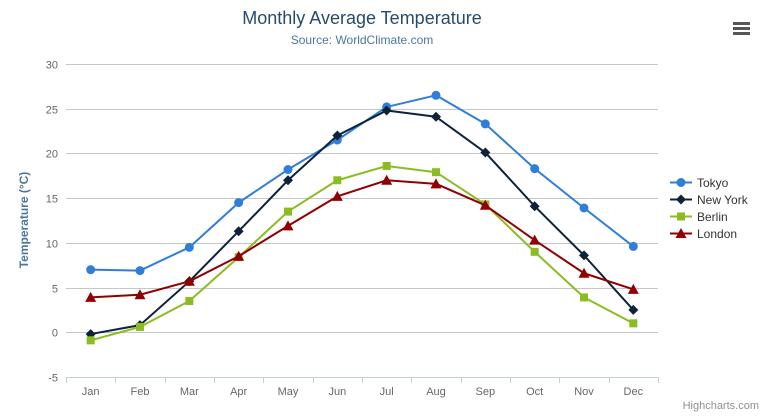 The height and width of the screenshot is (416, 769). What do you see at coordinates (337, 195) in the screenshot?
I see `data-point-london-jun` at bounding box center [337, 195].